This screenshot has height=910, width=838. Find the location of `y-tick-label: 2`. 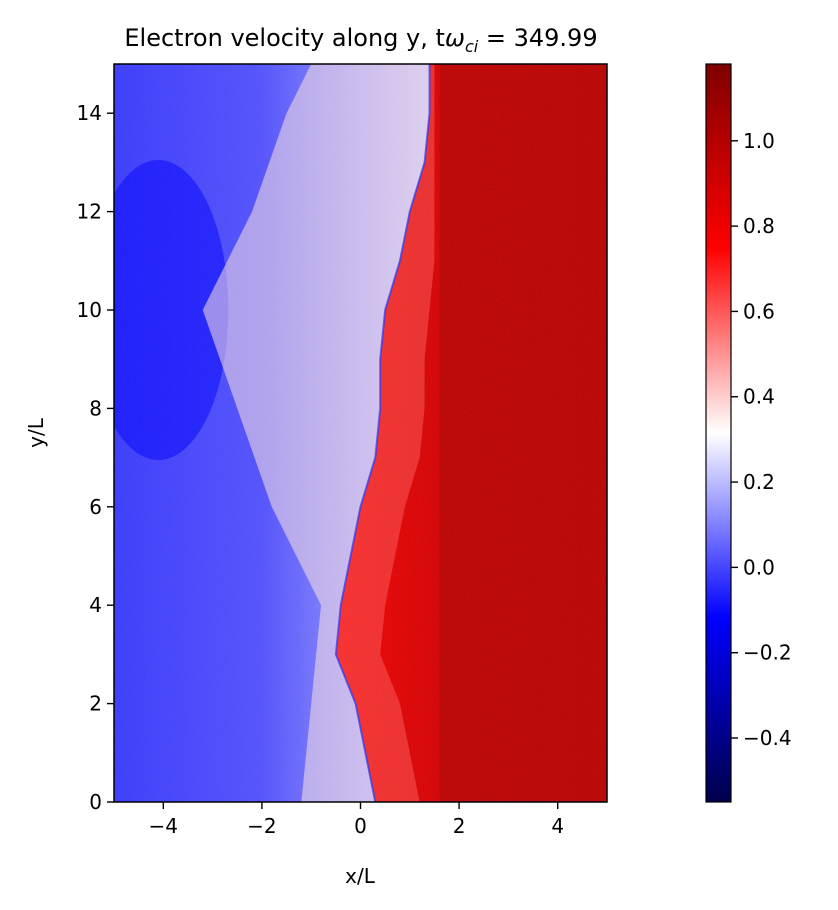

y-tick-label: 2 is located at coordinates (95, 704).